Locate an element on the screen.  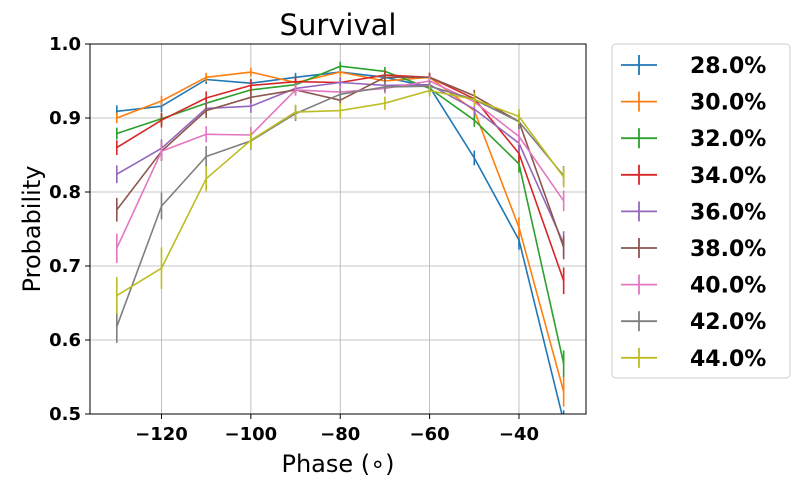
legend-item: 42.0% is located at coordinates (693, 322).